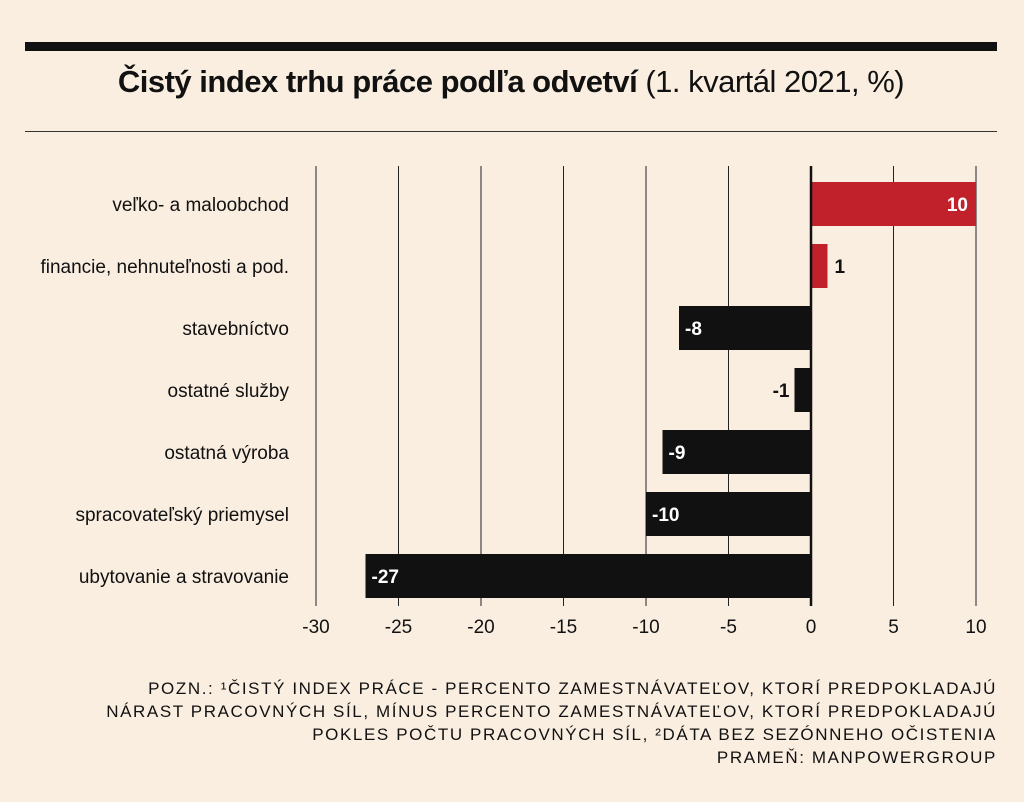  Describe the element at coordinates (377, 81) in the screenshot. I see `chart-title-main: Čistý index trhu práce podľa odvetví` at that location.